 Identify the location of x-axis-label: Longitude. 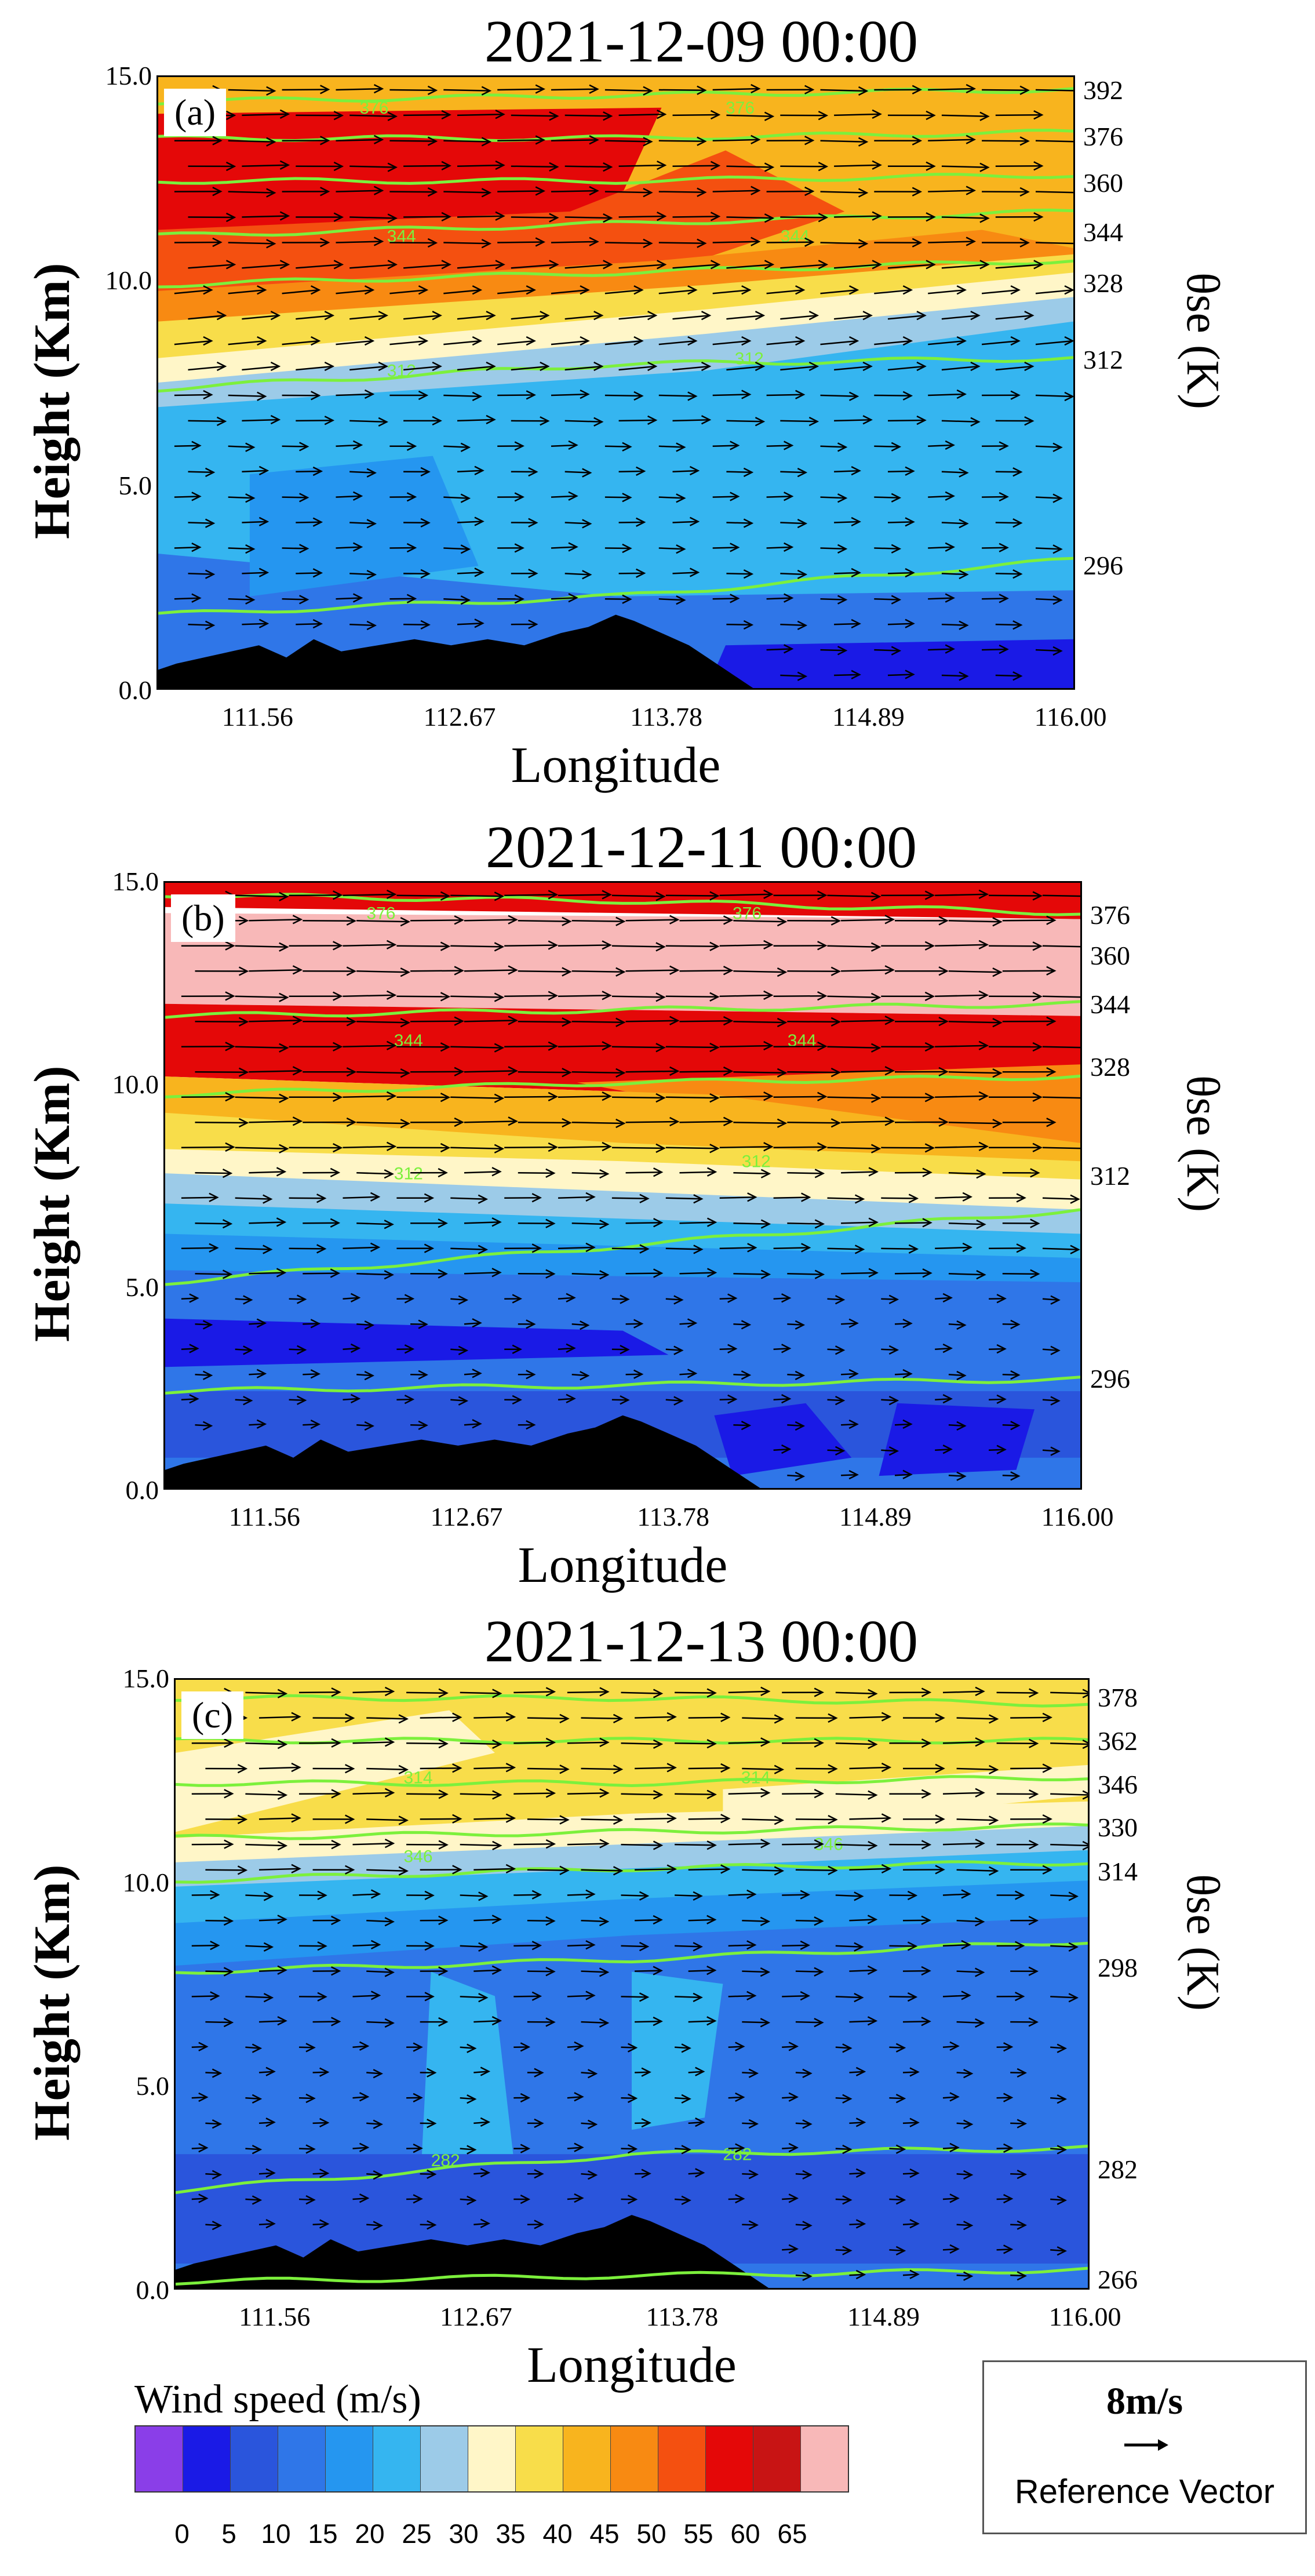
(632, 2365).